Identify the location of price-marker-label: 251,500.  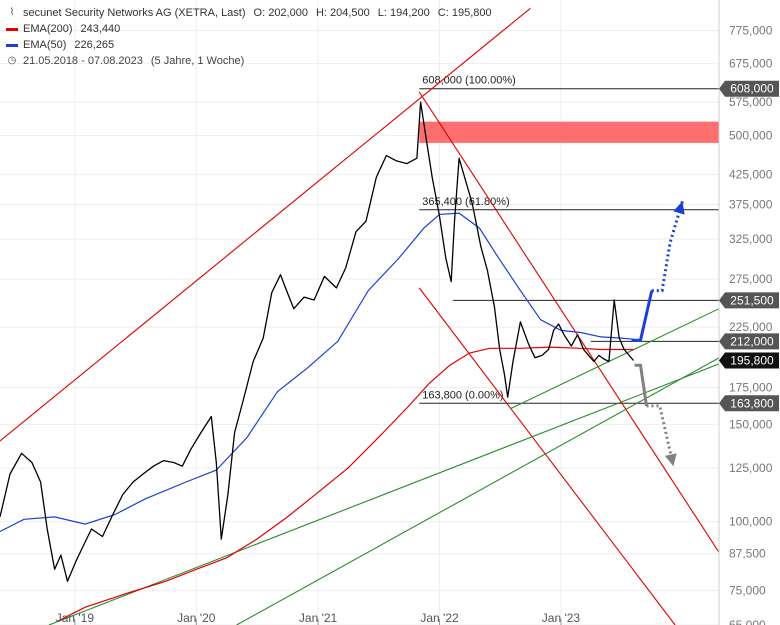
(752, 300).